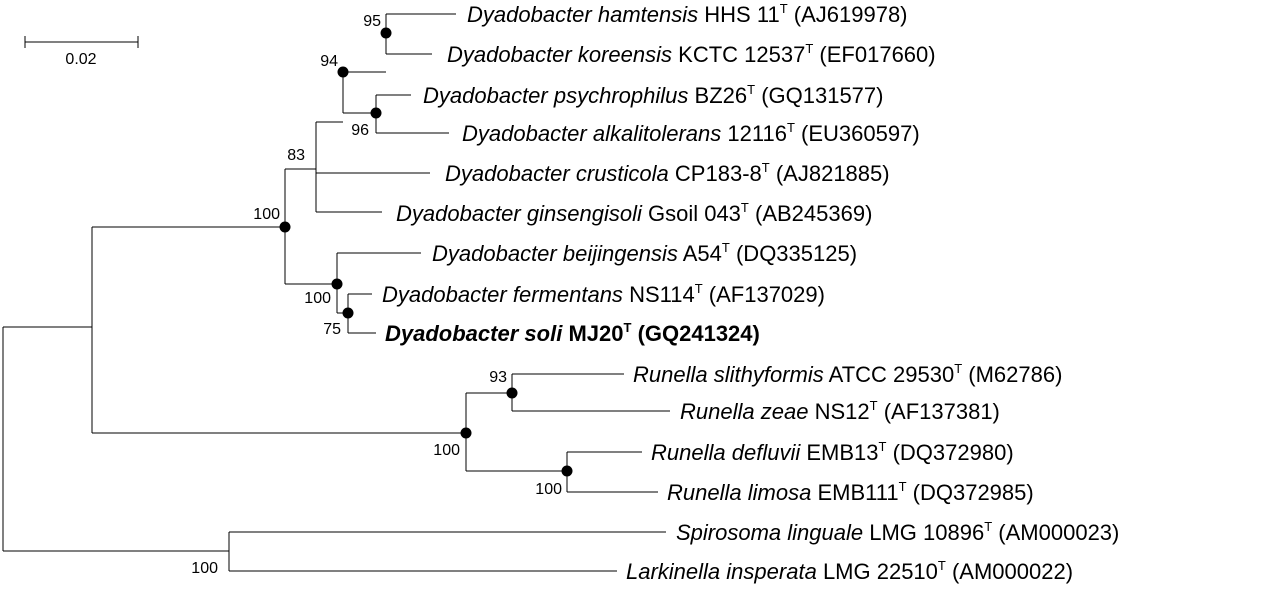 The height and width of the screenshot is (591, 1279). What do you see at coordinates (568, 294) in the screenshot?
I see `taxon-epithet: fermentans` at bounding box center [568, 294].